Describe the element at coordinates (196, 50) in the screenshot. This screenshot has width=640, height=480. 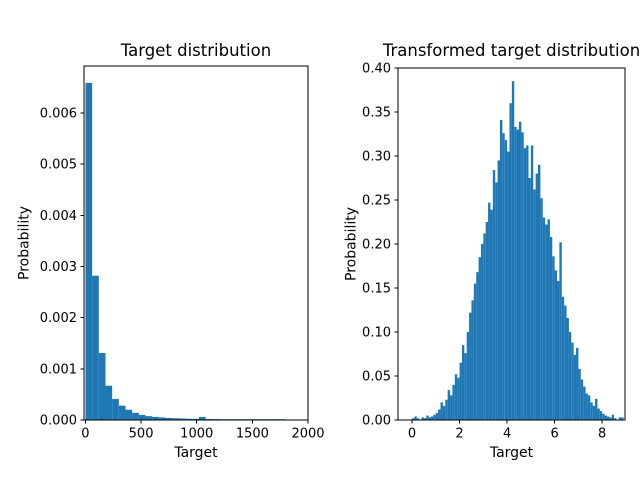
I see `left-chart-title: Target distribution` at that location.